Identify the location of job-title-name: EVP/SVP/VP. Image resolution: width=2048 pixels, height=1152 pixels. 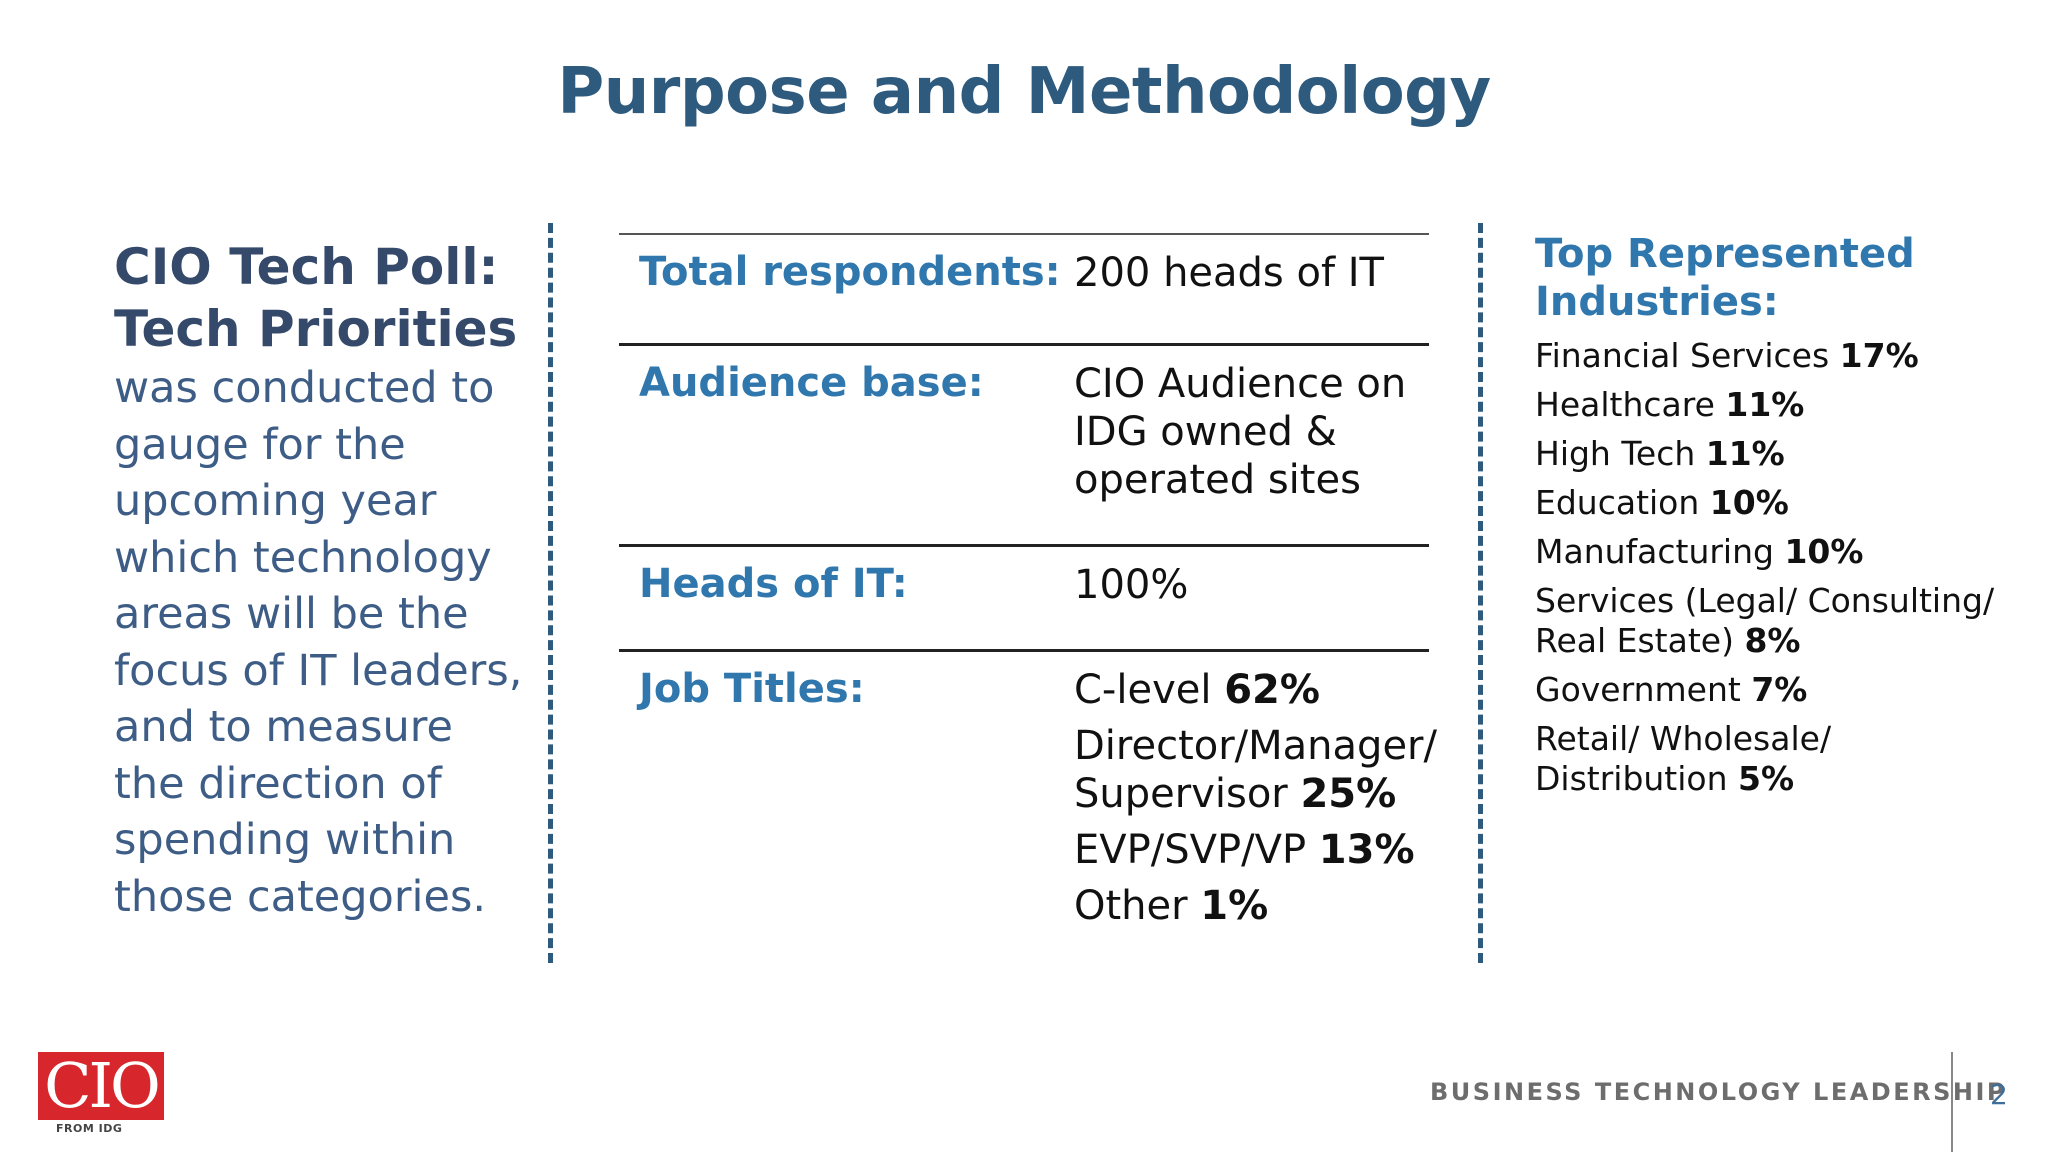
(1190, 850).